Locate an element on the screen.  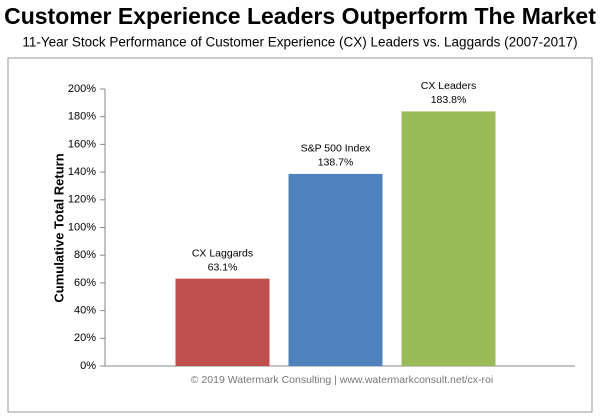
value-label: 63.1% is located at coordinates (223, 267).